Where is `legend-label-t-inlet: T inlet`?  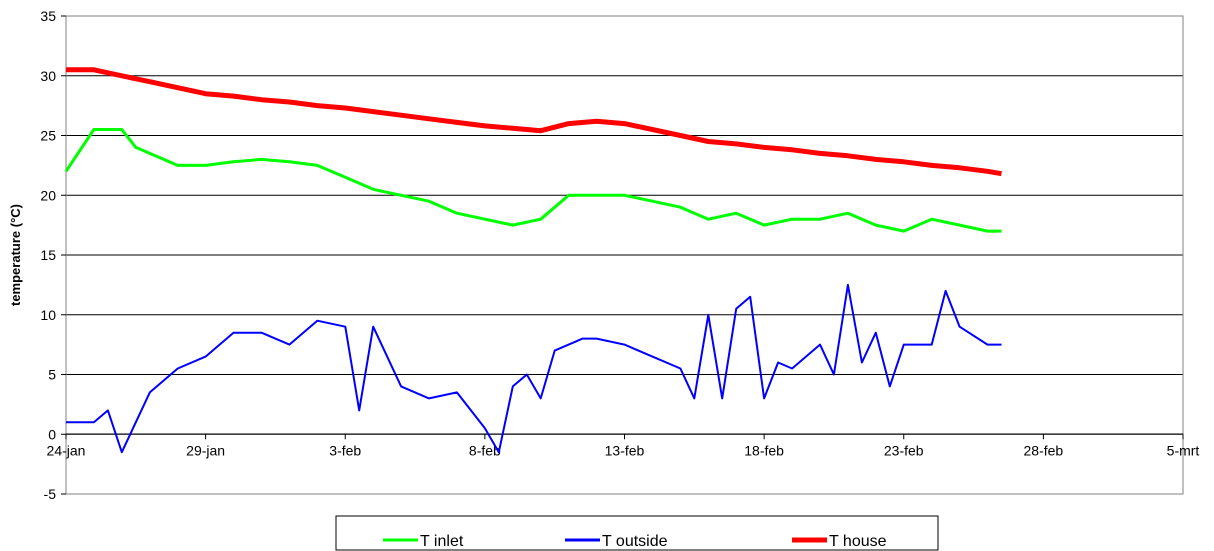 legend-label-t-inlet: T inlet is located at coordinates (442, 541).